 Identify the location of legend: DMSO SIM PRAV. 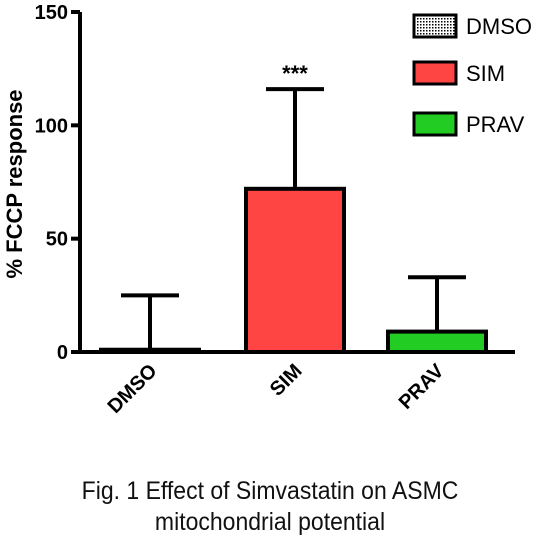
(472, 75).